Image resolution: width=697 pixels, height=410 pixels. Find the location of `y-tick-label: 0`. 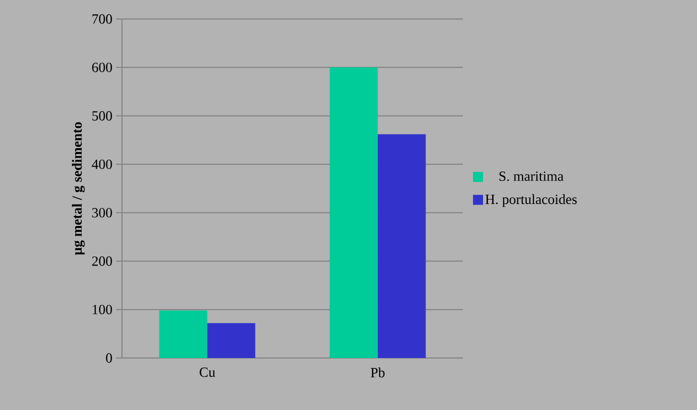

y-tick-label: 0 is located at coordinates (109, 358).